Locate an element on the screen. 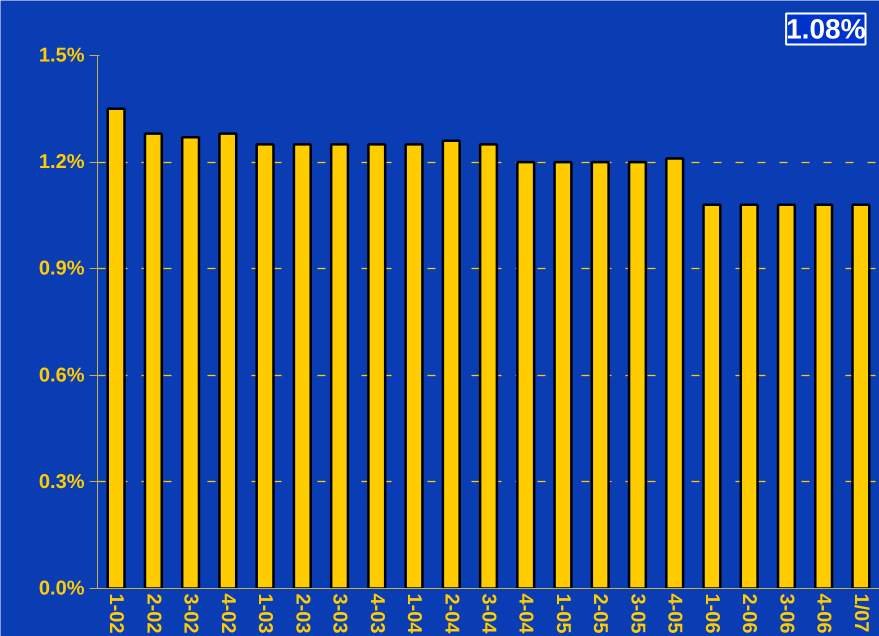 The width and height of the screenshot is (879, 636). x-tick-label: 1-02 is located at coordinates (116, 614).